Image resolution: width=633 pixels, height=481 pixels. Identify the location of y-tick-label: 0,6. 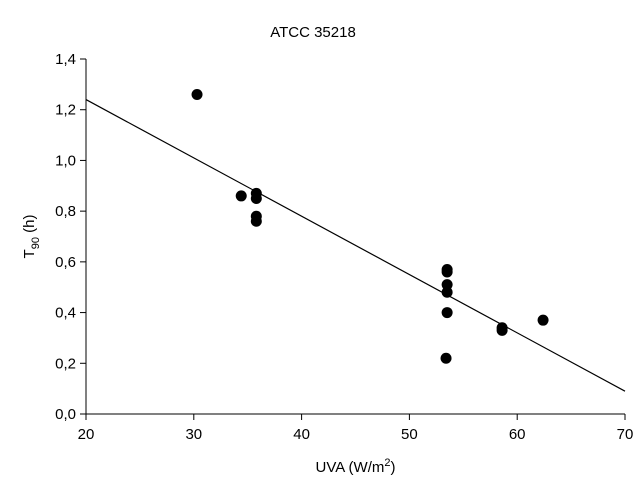
(65, 262).